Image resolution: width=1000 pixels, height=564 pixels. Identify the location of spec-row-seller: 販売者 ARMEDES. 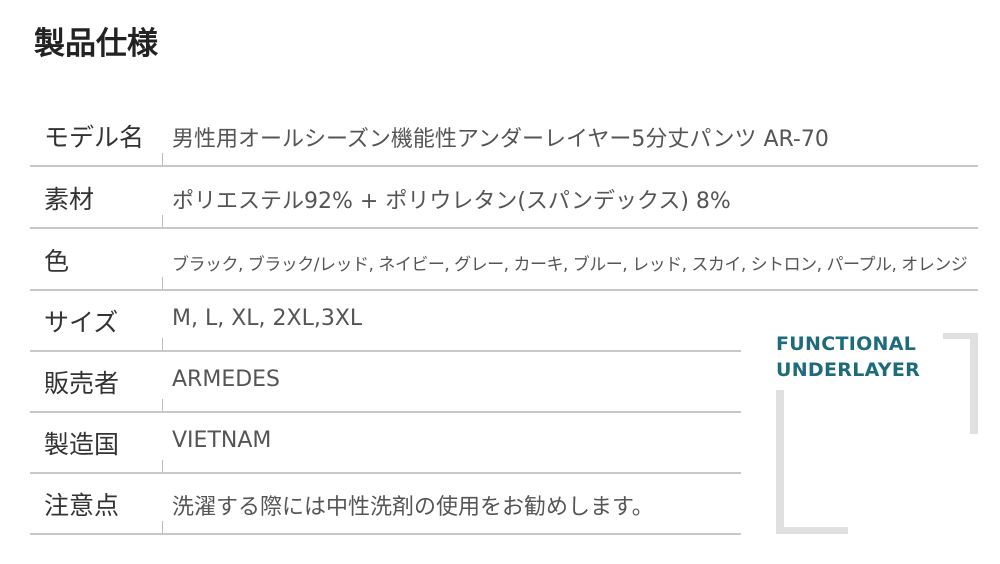
(385, 381).